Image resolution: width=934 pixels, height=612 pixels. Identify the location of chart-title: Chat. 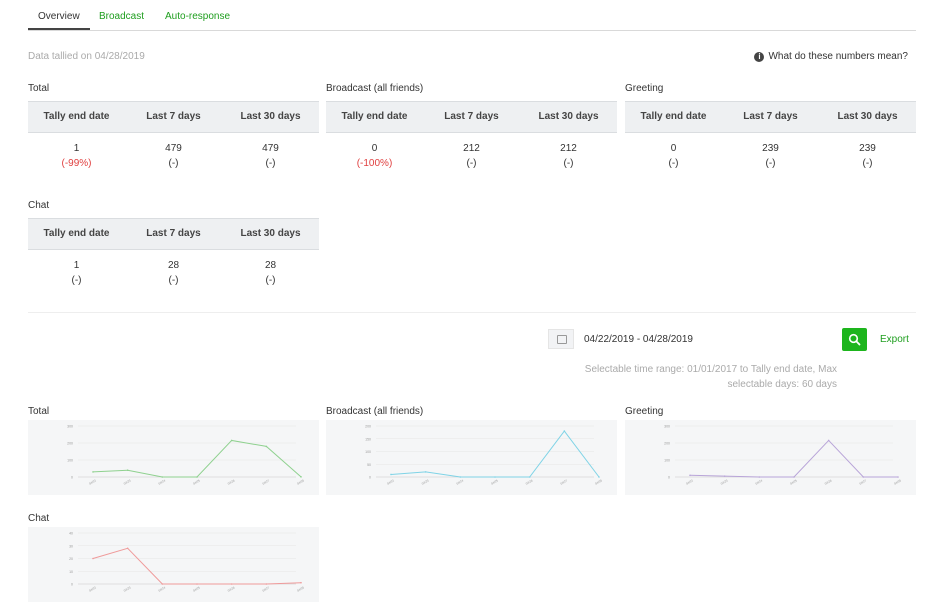
(39, 518).